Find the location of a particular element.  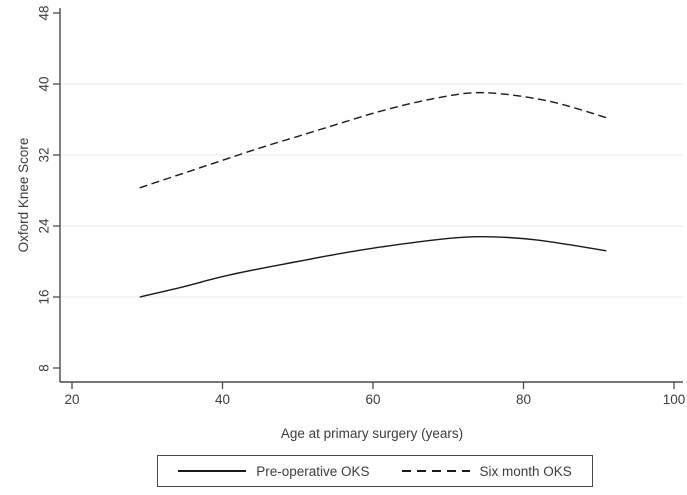

legend-item-sixmonth: Six month OKS is located at coordinates (486, 471).